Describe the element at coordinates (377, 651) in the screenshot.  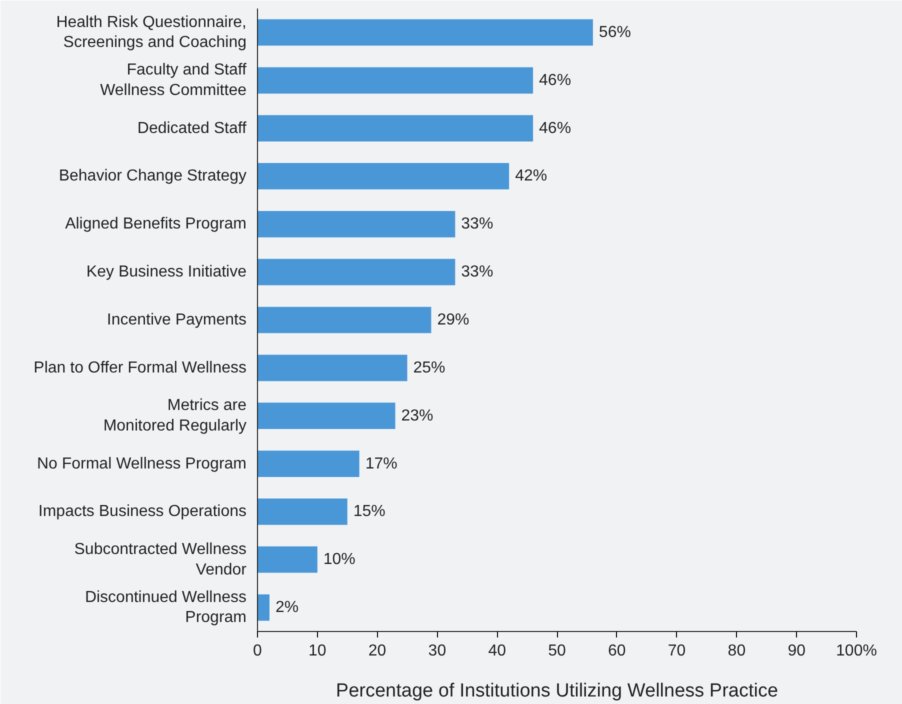
I see `x-tick-label: 20` at that location.